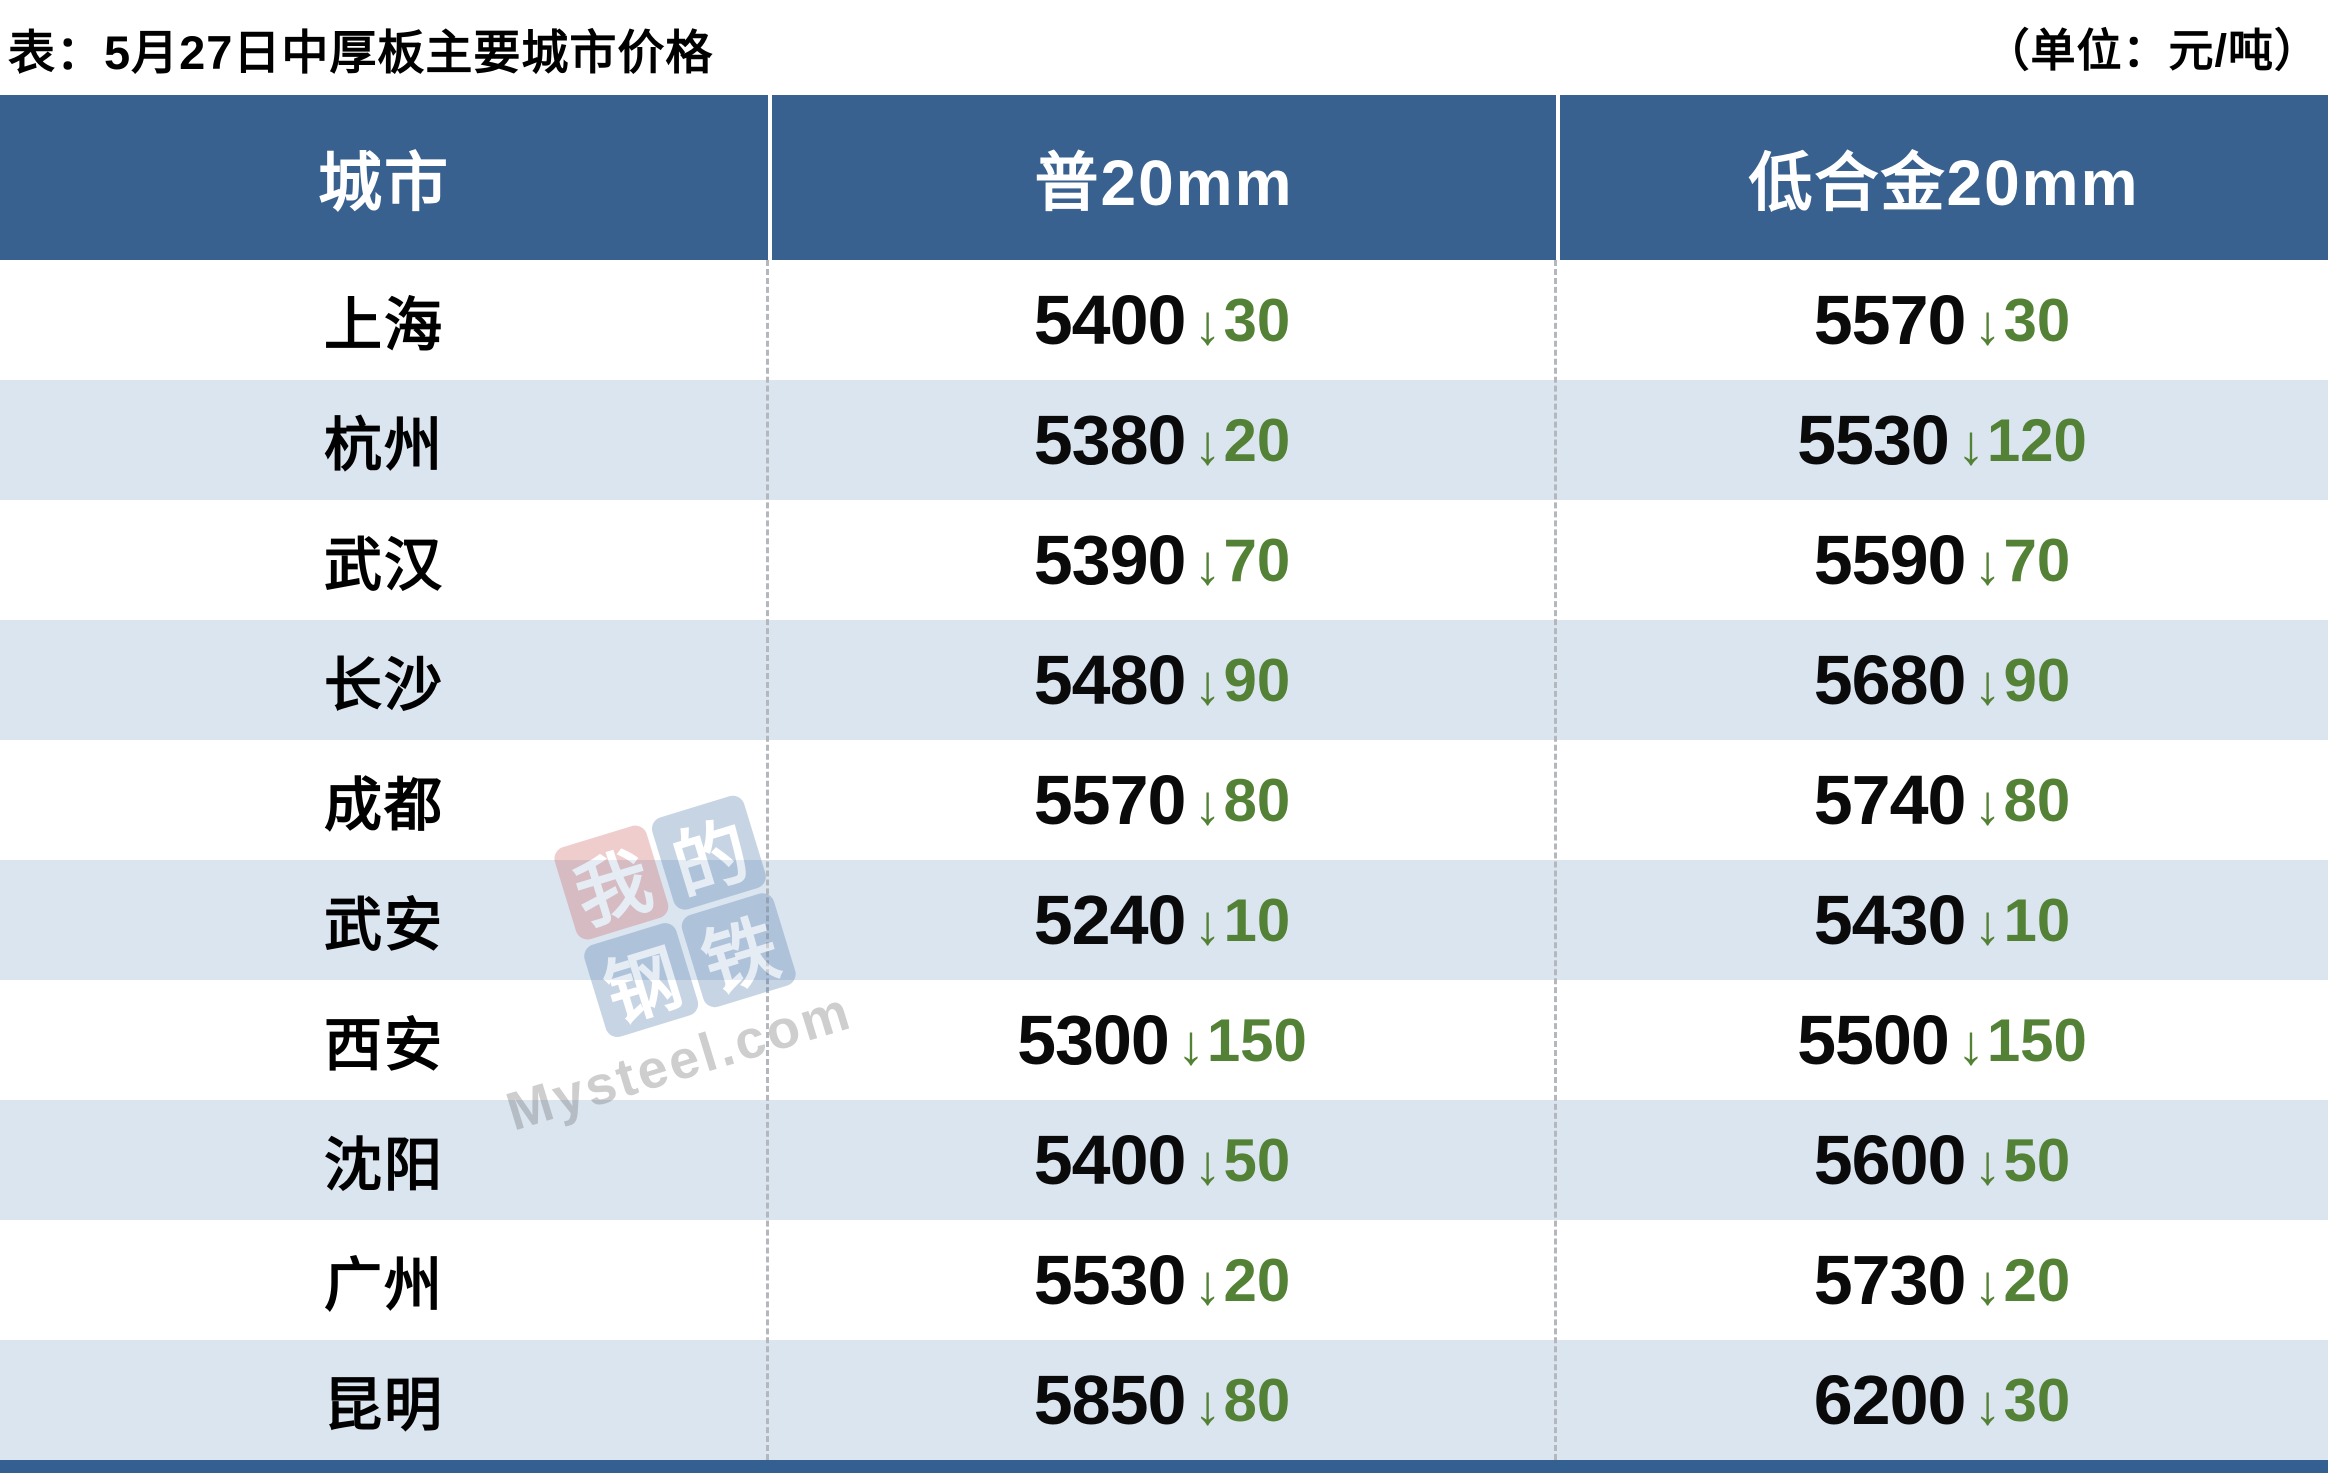 The width and height of the screenshot is (2328, 1484). Describe the element at coordinates (383, 1285) in the screenshot. I see `city-cell: 广州` at that location.